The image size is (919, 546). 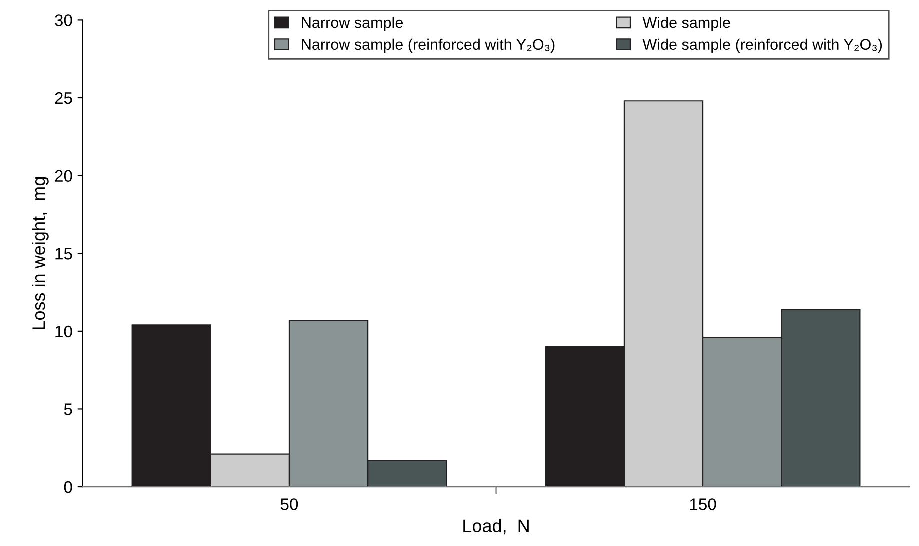 I want to click on y-tick-label: 25, so click(x=63, y=98).